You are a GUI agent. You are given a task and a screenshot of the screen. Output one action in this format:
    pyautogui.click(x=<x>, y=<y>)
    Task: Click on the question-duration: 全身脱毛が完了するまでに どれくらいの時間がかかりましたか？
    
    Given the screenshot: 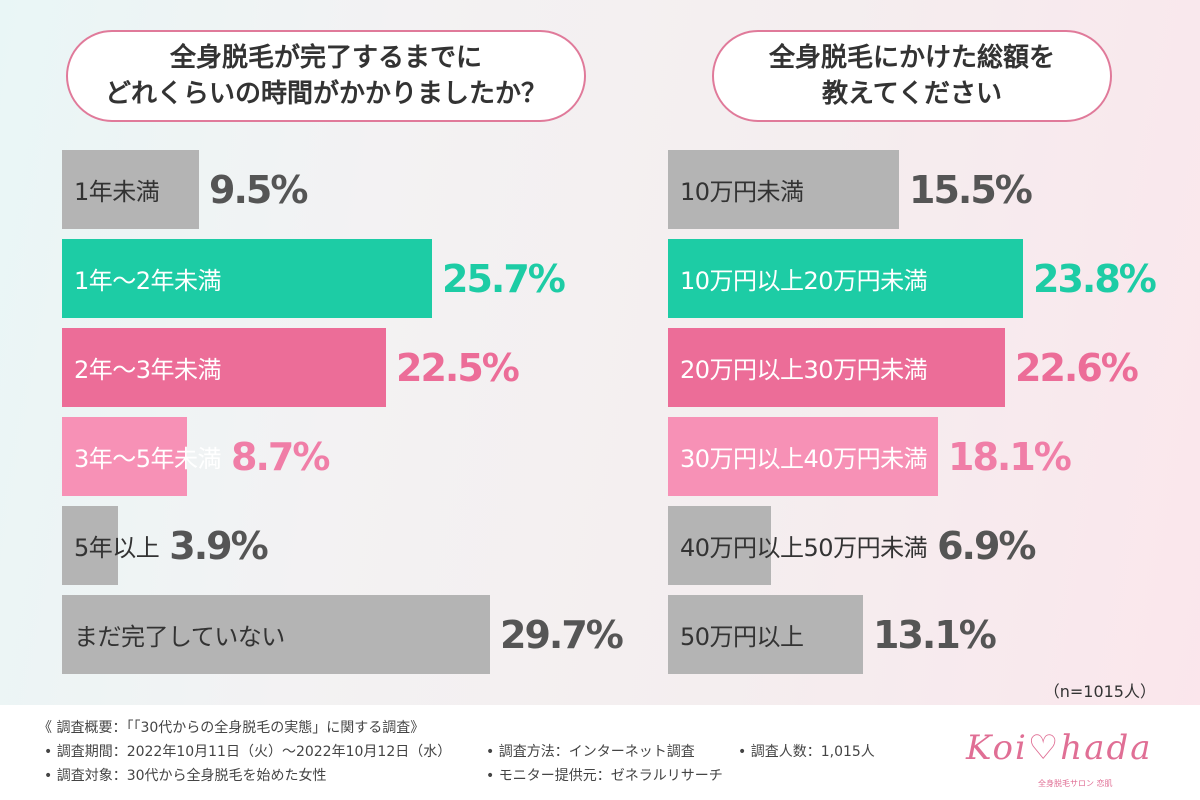 What is the action you would take?
    pyautogui.click(x=326, y=76)
    